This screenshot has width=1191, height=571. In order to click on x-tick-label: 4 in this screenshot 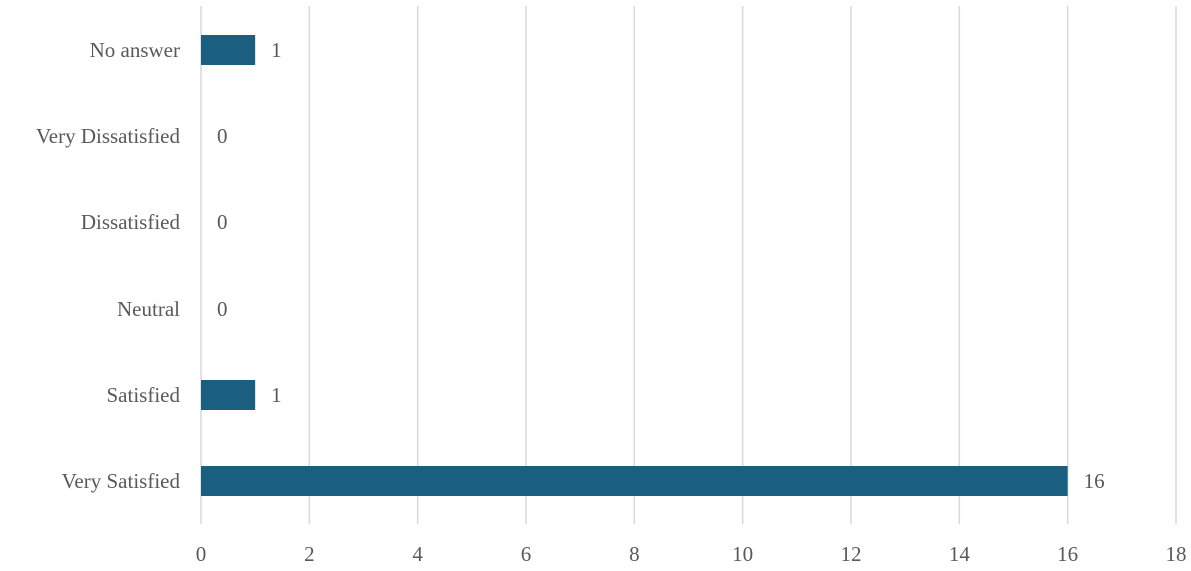, I will do `click(417, 554)`.